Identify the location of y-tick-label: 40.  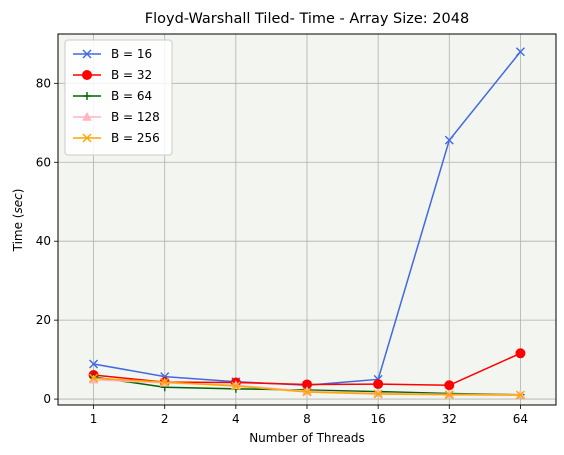
(43, 241).